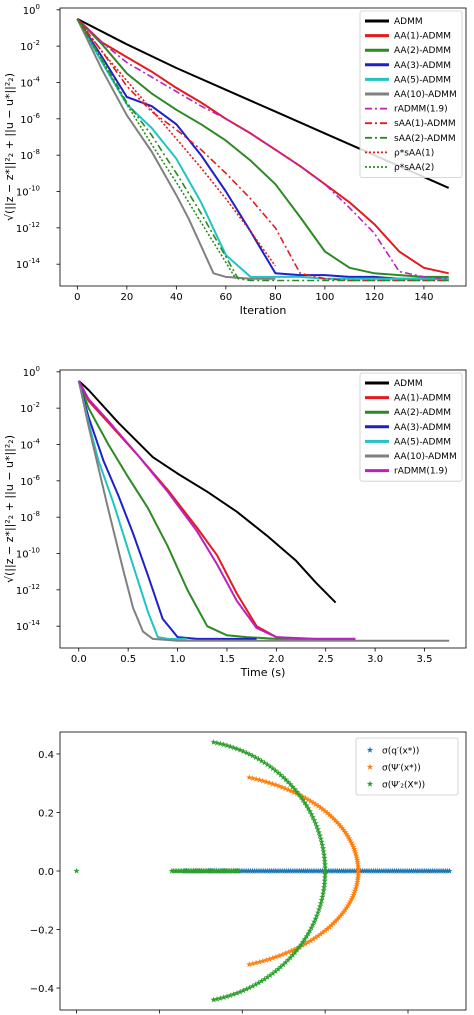  I want to click on legend-label: AA(2)-ADMM, so click(422, 51).